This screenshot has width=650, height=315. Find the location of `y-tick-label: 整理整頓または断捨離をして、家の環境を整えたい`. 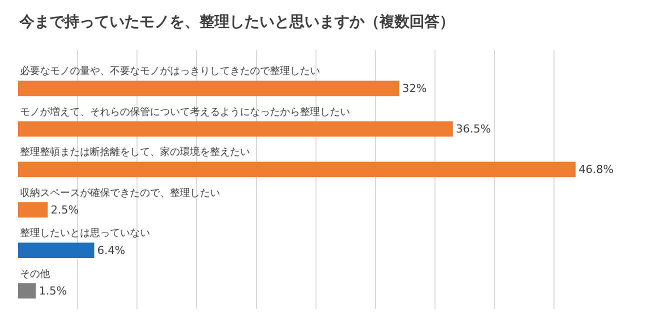

y-tick-label: 整理整頓または断捨離をして、家の環境を整えたい is located at coordinates (135, 152).